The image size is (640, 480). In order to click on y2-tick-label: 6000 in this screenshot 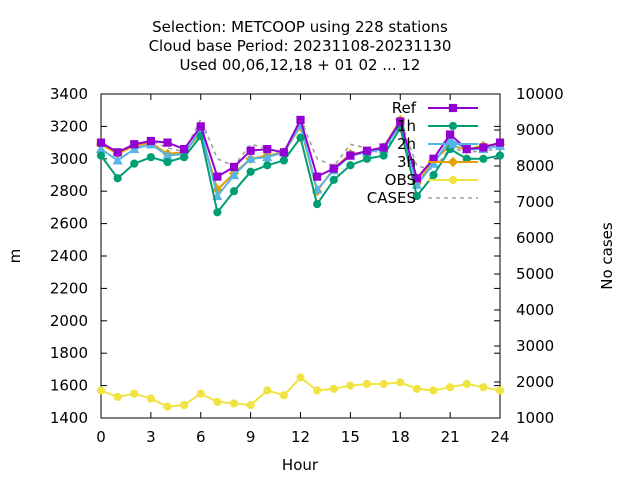, I will do `click(535, 238)`.